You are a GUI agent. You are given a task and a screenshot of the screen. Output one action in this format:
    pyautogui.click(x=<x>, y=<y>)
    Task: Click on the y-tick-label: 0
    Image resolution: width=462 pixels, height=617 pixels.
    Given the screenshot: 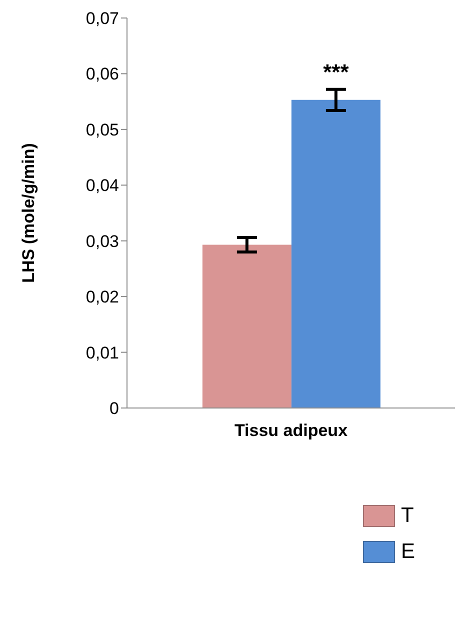 What is the action you would take?
    pyautogui.click(x=114, y=408)
    